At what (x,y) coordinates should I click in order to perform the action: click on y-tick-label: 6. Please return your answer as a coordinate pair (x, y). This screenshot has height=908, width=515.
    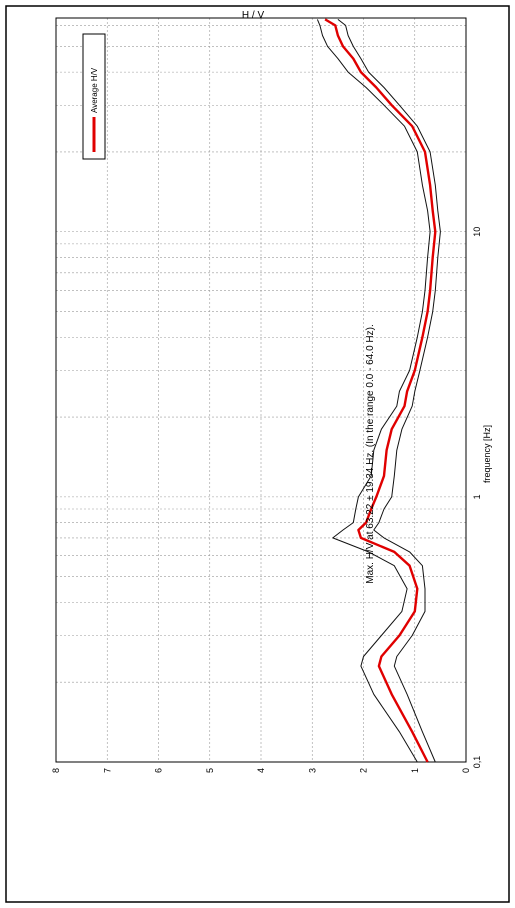
    Looking at the image, I should click on (159, 770).